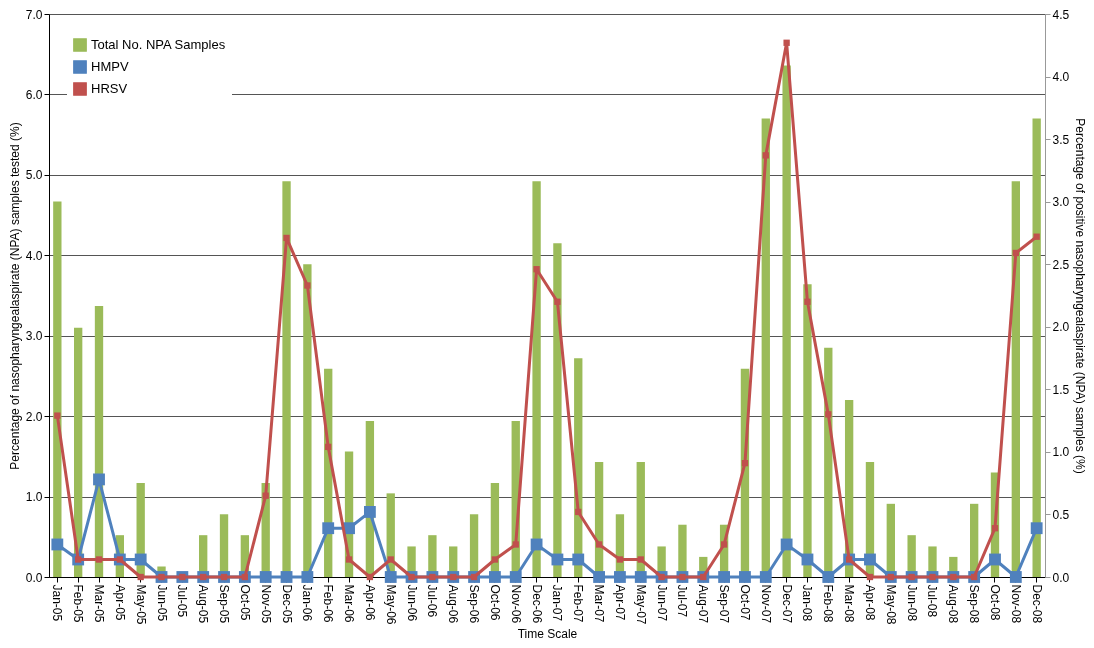 This screenshot has width=1094, height=648. What do you see at coordinates (599, 603) in the screenshot?
I see `x-tick-label: Mar-07` at bounding box center [599, 603].